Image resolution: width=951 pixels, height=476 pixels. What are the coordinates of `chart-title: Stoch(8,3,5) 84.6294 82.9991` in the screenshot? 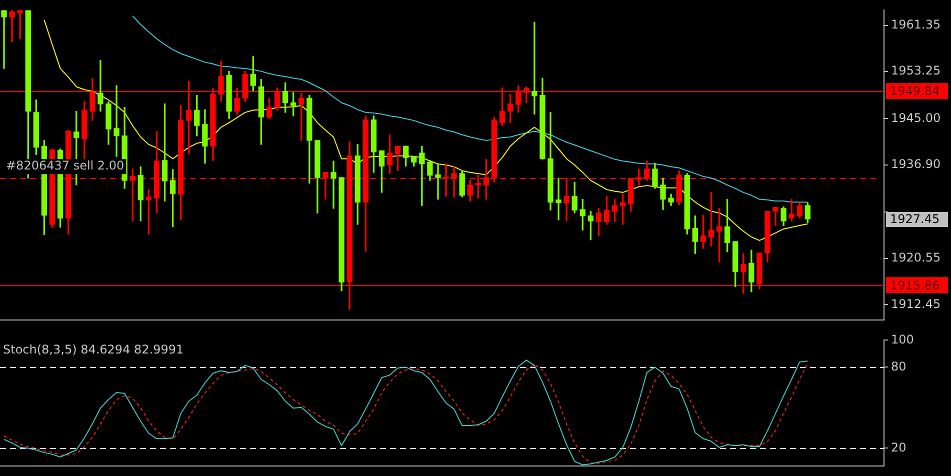 It's located at (93, 349).